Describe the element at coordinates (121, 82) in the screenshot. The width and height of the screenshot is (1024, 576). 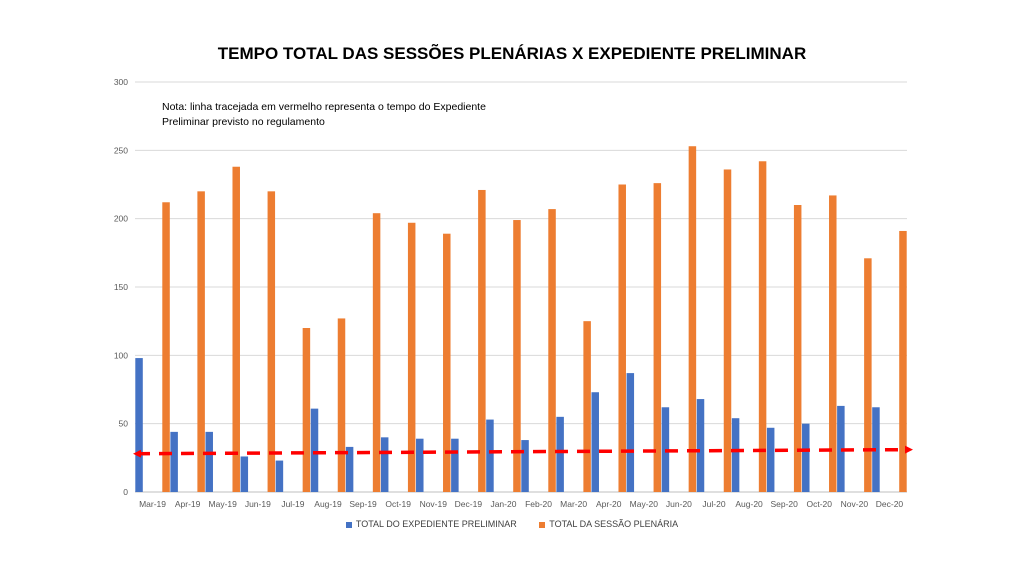
I see `y-tick-label: 300` at that location.